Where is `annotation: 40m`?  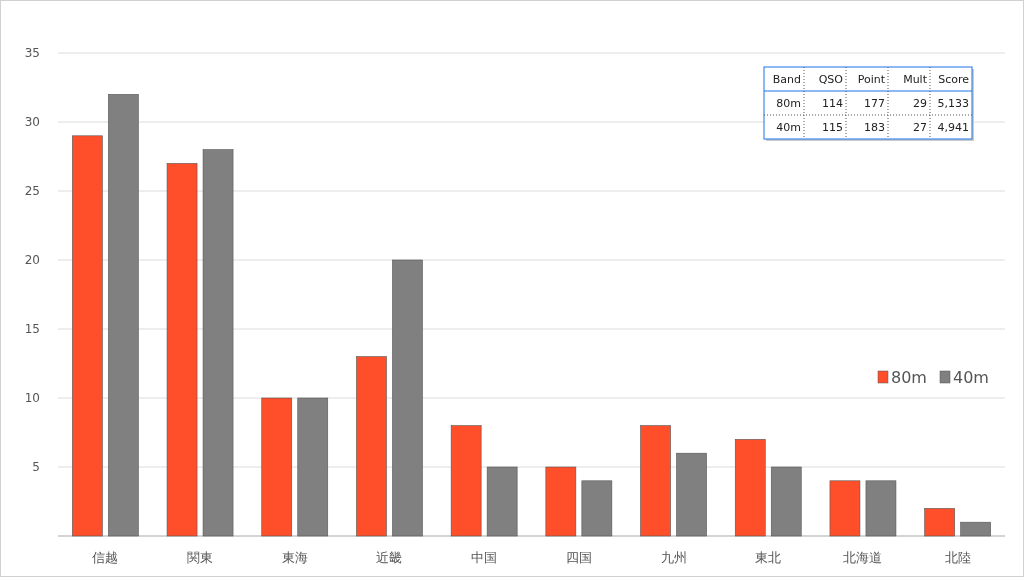 annotation: 40m is located at coordinates (788, 127).